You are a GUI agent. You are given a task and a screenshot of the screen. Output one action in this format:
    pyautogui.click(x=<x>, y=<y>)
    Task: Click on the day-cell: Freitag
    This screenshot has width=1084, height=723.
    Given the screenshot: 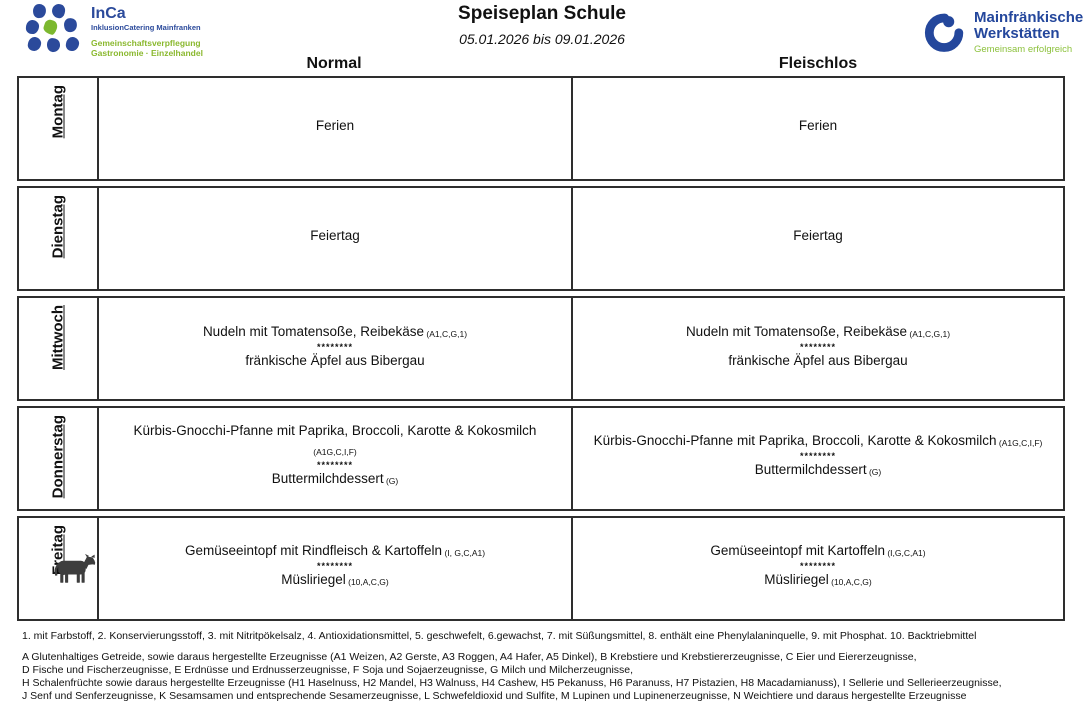 What is the action you would take?
    pyautogui.click(x=59, y=568)
    